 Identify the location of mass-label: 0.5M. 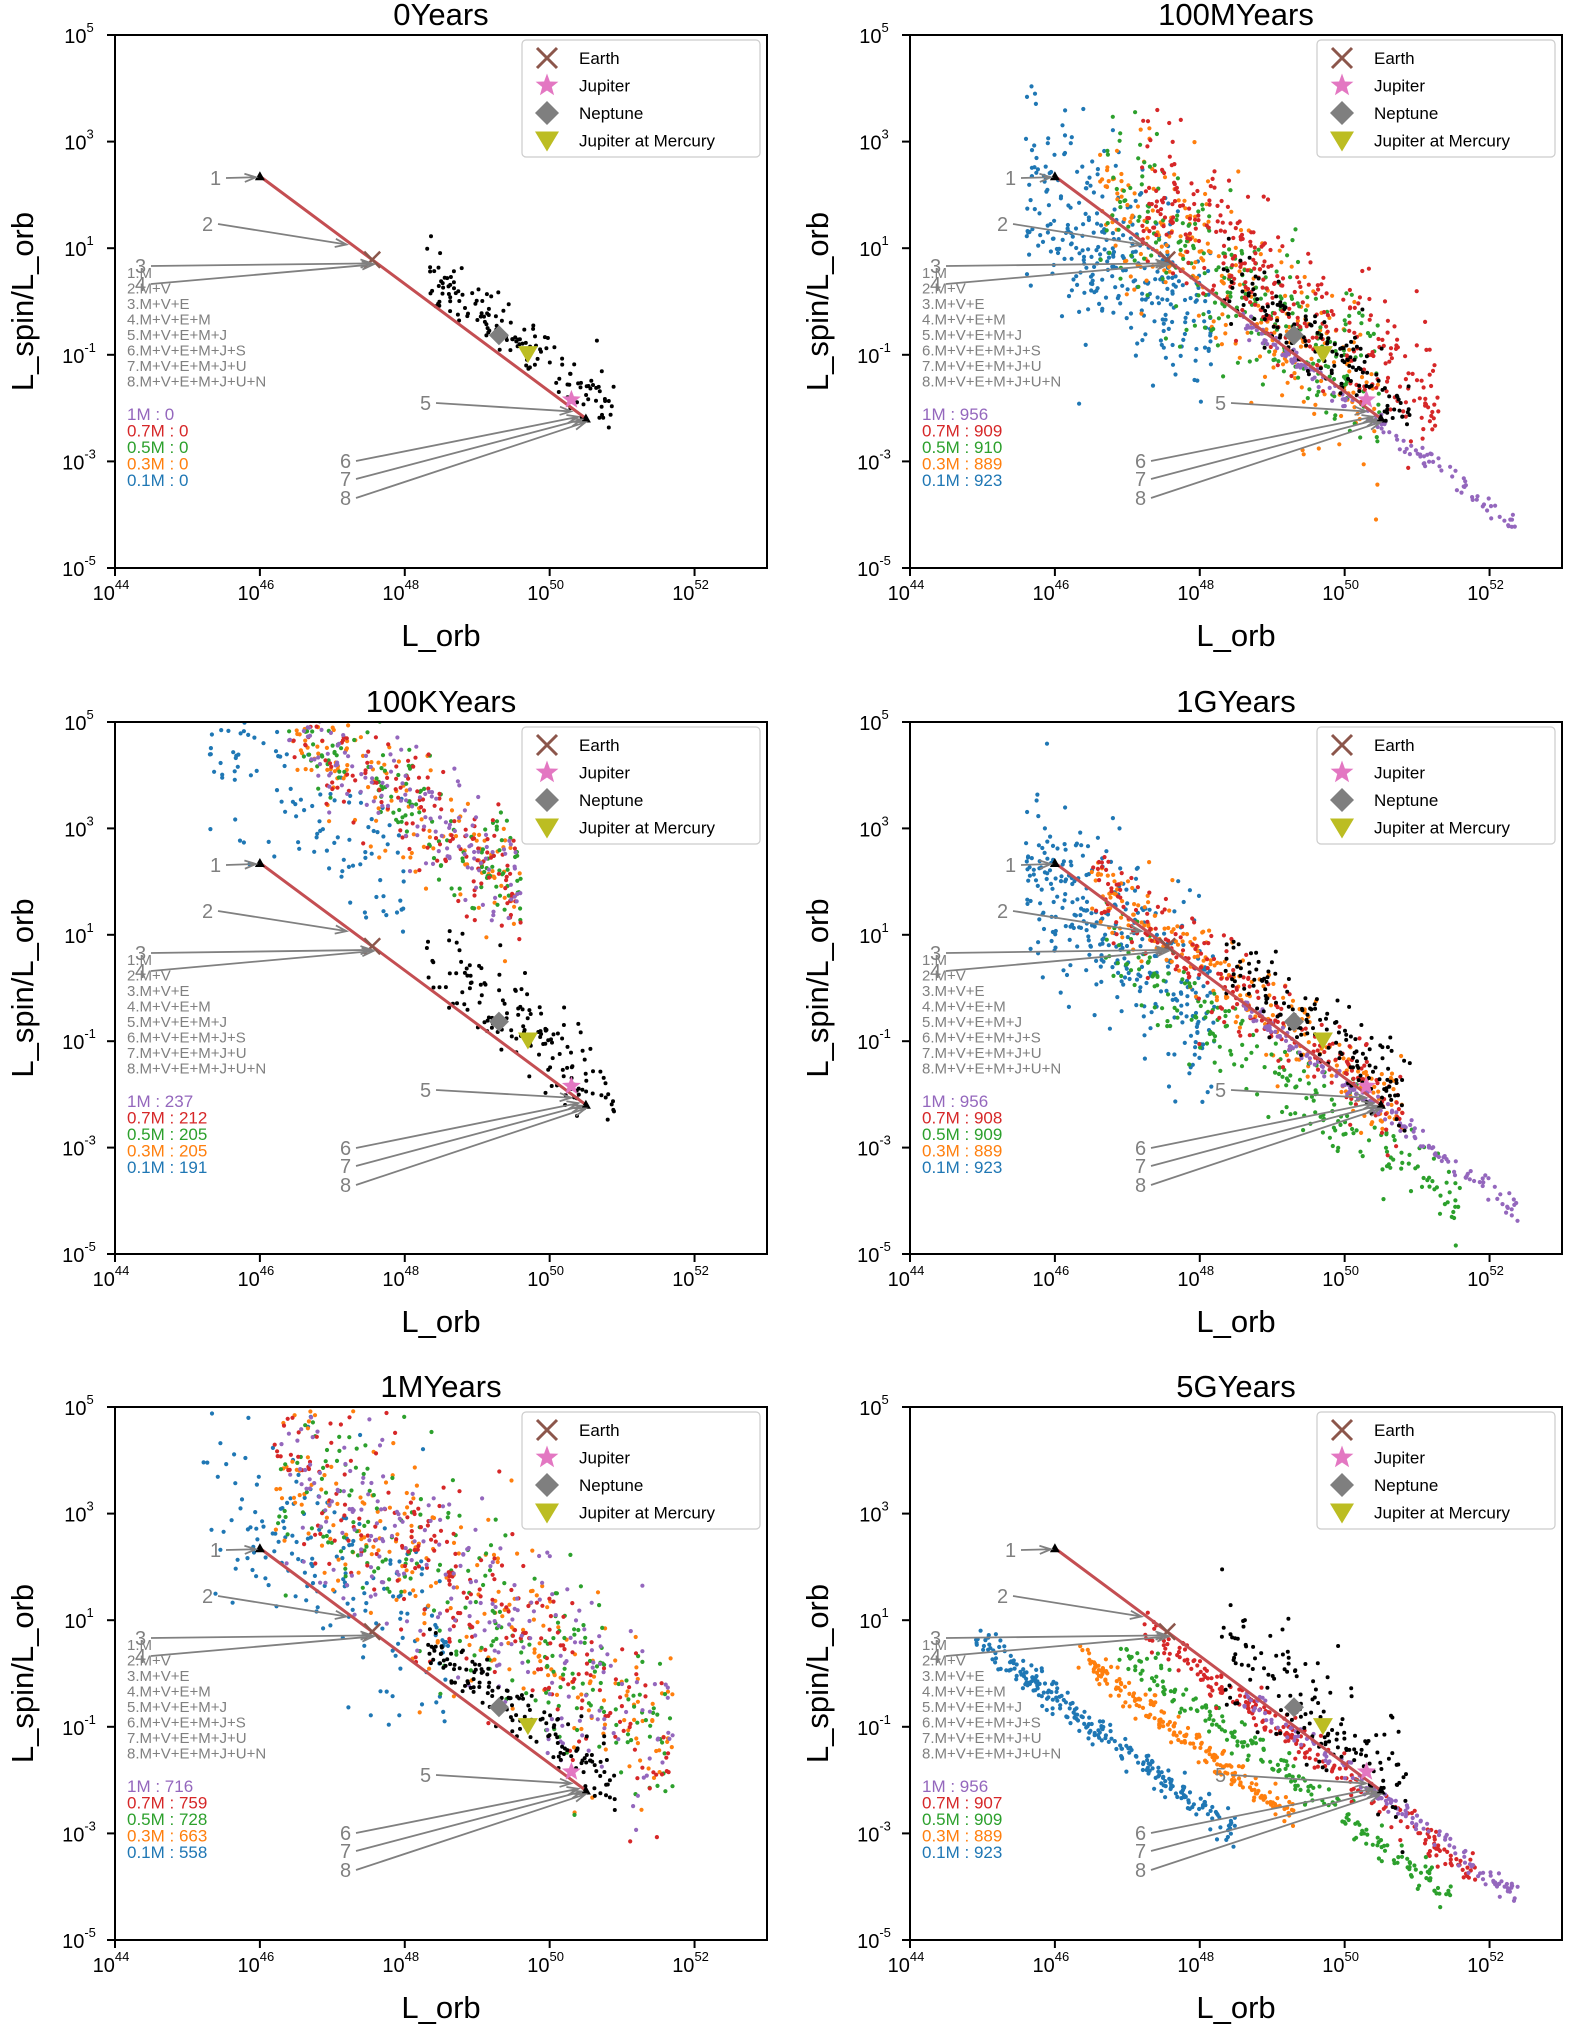
(146, 447).